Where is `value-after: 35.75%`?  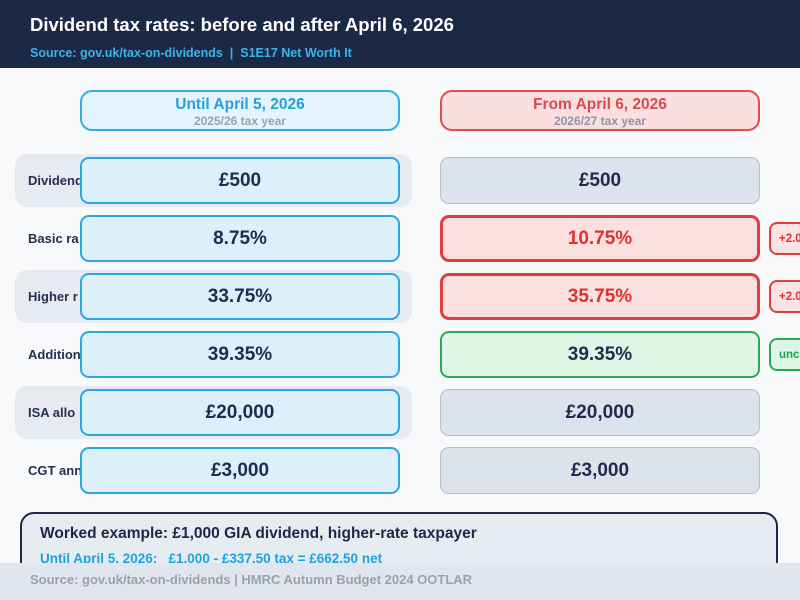 value-after: 35.75% is located at coordinates (600, 296).